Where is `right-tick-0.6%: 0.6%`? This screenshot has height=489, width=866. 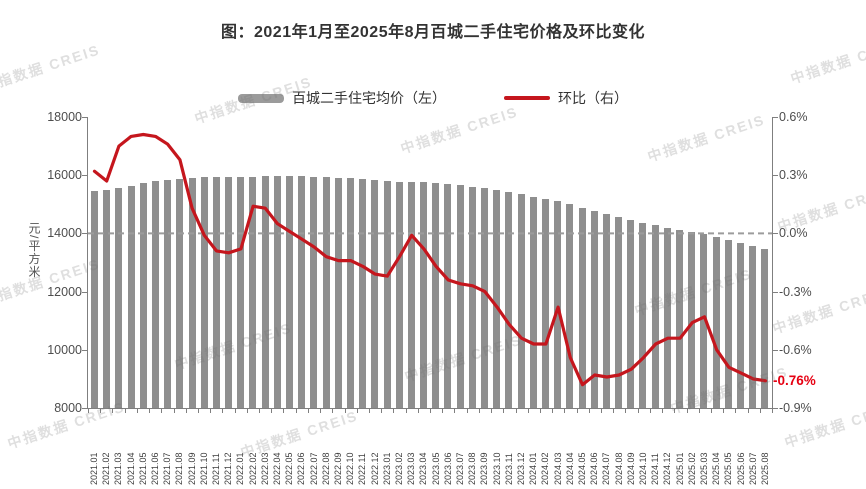 right-tick-0.6%: 0.6% is located at coordinates (793, 117).